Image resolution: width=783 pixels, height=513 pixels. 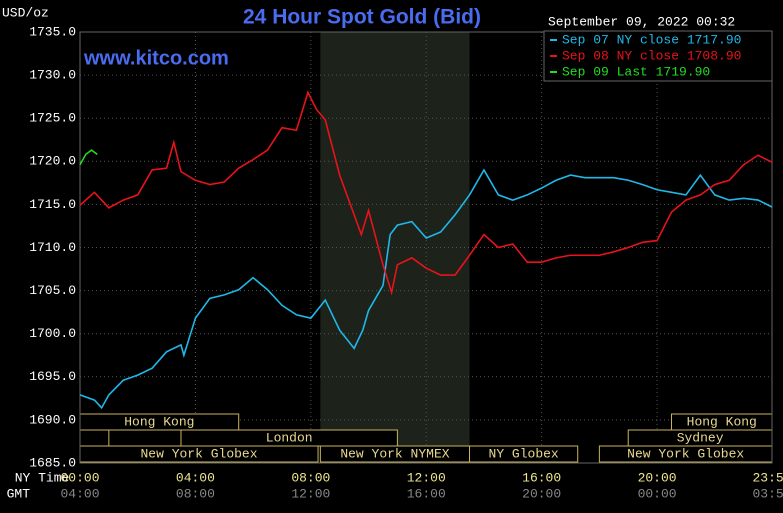 I want to click on y-tick-label: 1735.0, so click(x=52, y=31).